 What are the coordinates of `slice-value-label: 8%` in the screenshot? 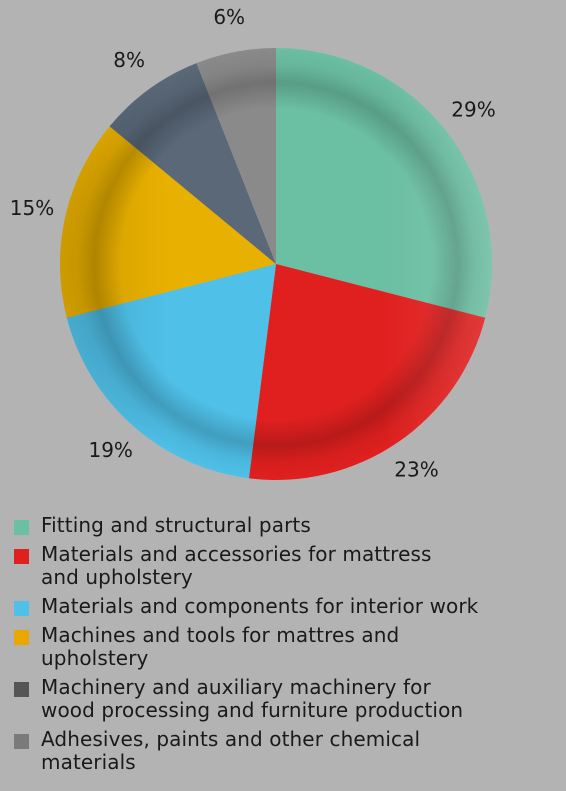 It's located at (129, 60).